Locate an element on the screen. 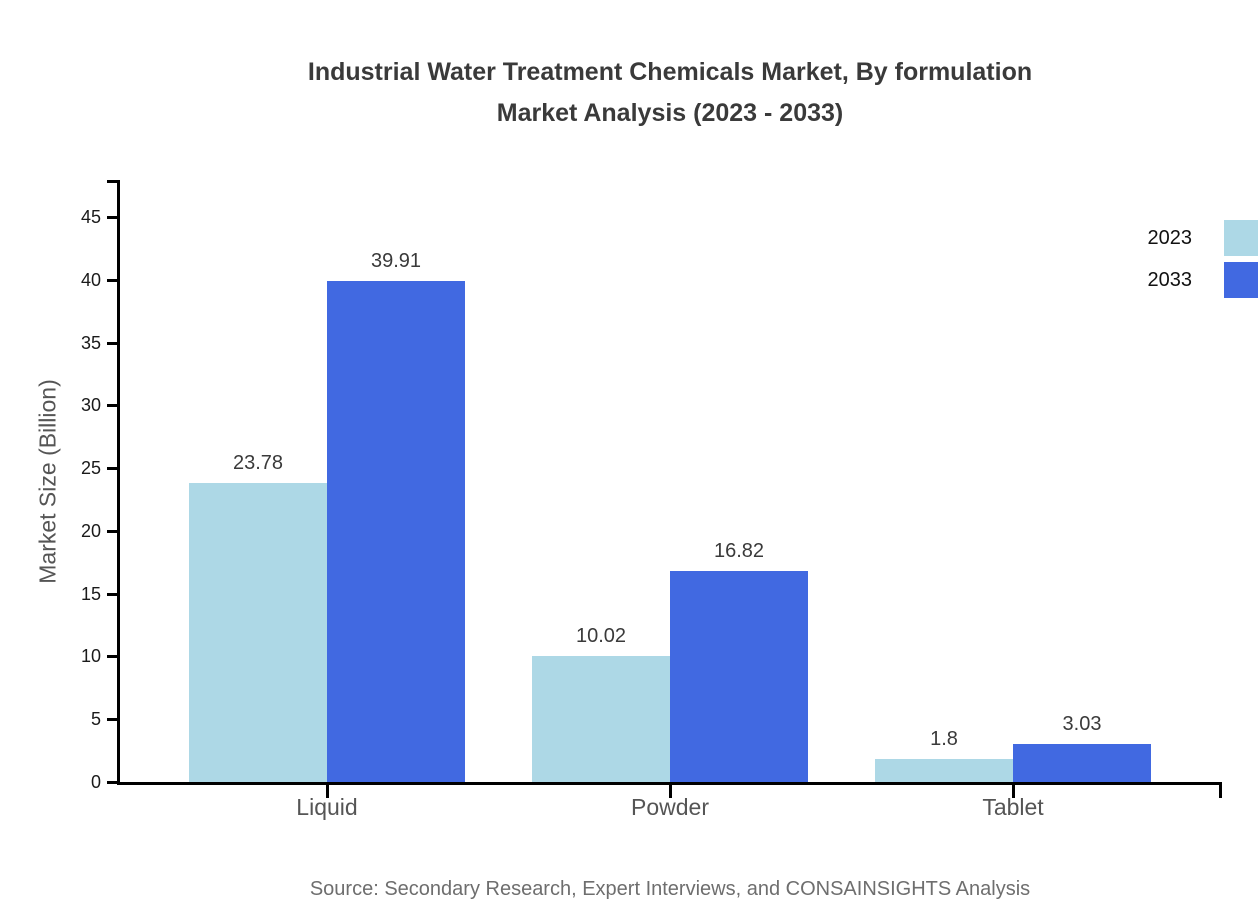  y-axis-spine is located at coordinates (118, 482).